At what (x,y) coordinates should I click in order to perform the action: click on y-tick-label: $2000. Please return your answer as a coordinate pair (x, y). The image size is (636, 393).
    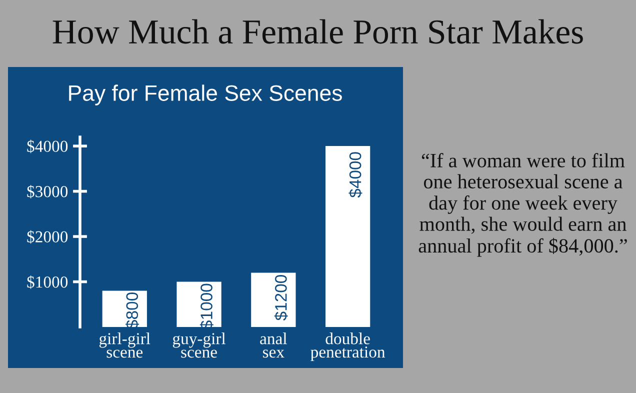
    Looking at the image, I should click on (47, 237).